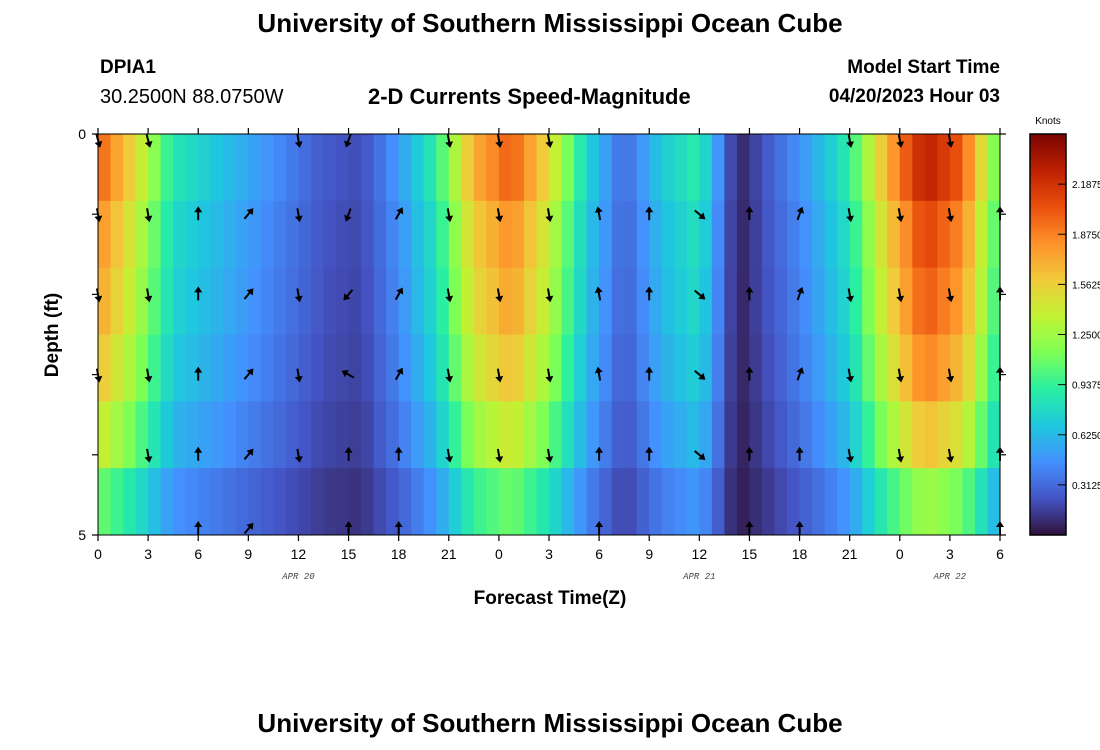  I want to click on model-start-value: 04/20/2023 Hour 03, so click(914, 96).